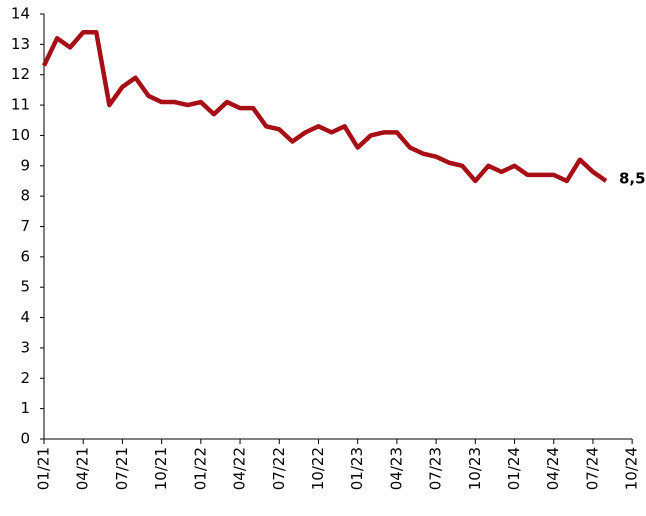 This screenshot has height=516, width=646. Describe the element at coordinates (592, 468) in the screenshot. I see `x-tick-label: 07/24` at that location.